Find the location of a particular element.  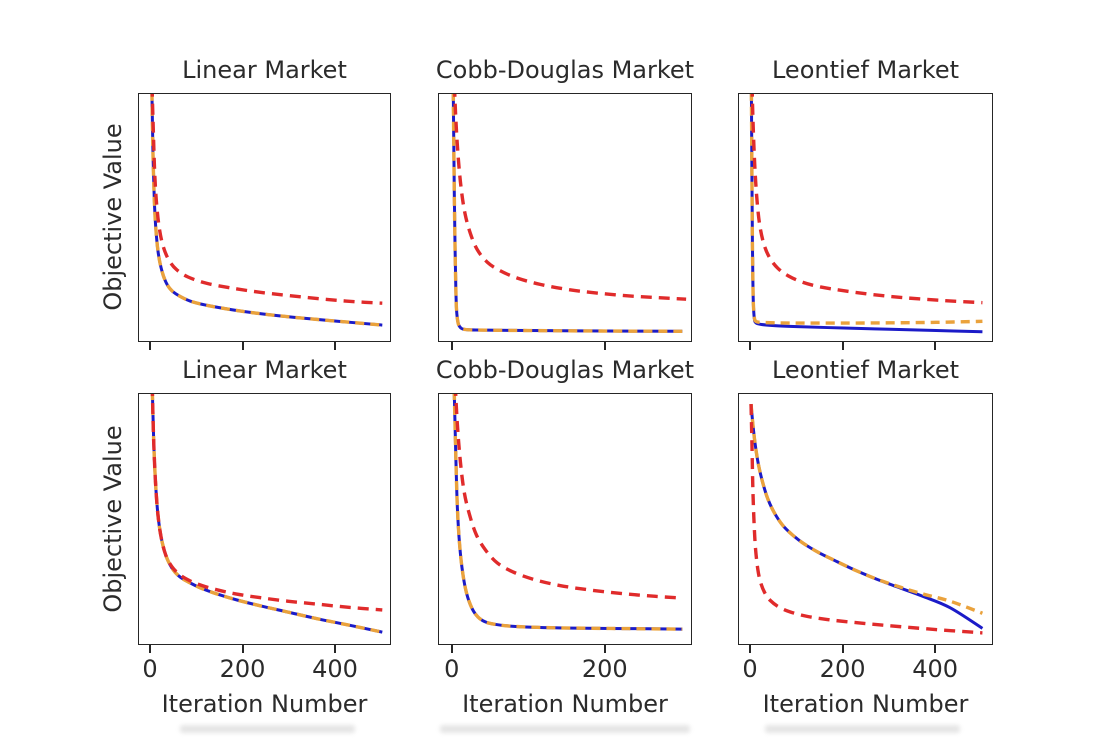

y-axis-label-row1: Objective Value is located at coordinates (113, 217).